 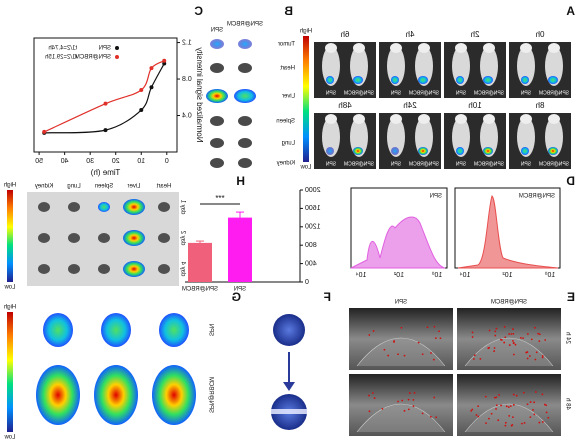 What do you see at coordinates (437, 275) in the screenshot?
I see `x-tick-label: 10⁰` at bounding box center [437, 275].